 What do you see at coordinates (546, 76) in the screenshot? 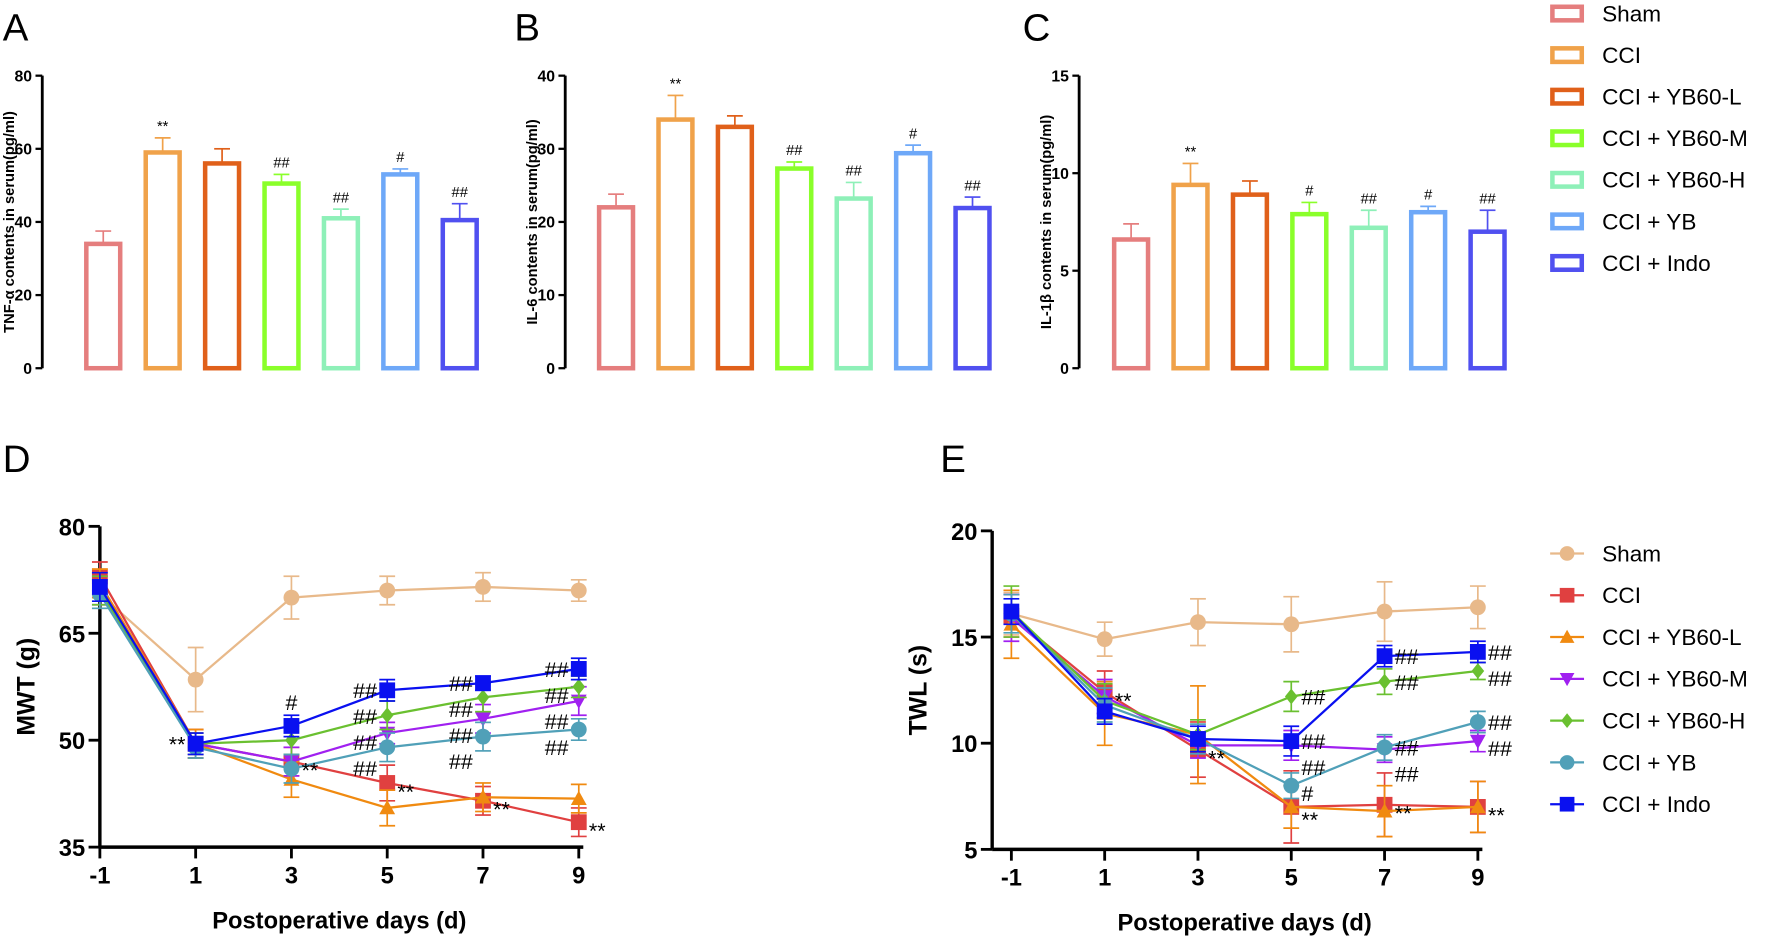
I see `y-tick-label: 40` at bounding box center [546, 76].